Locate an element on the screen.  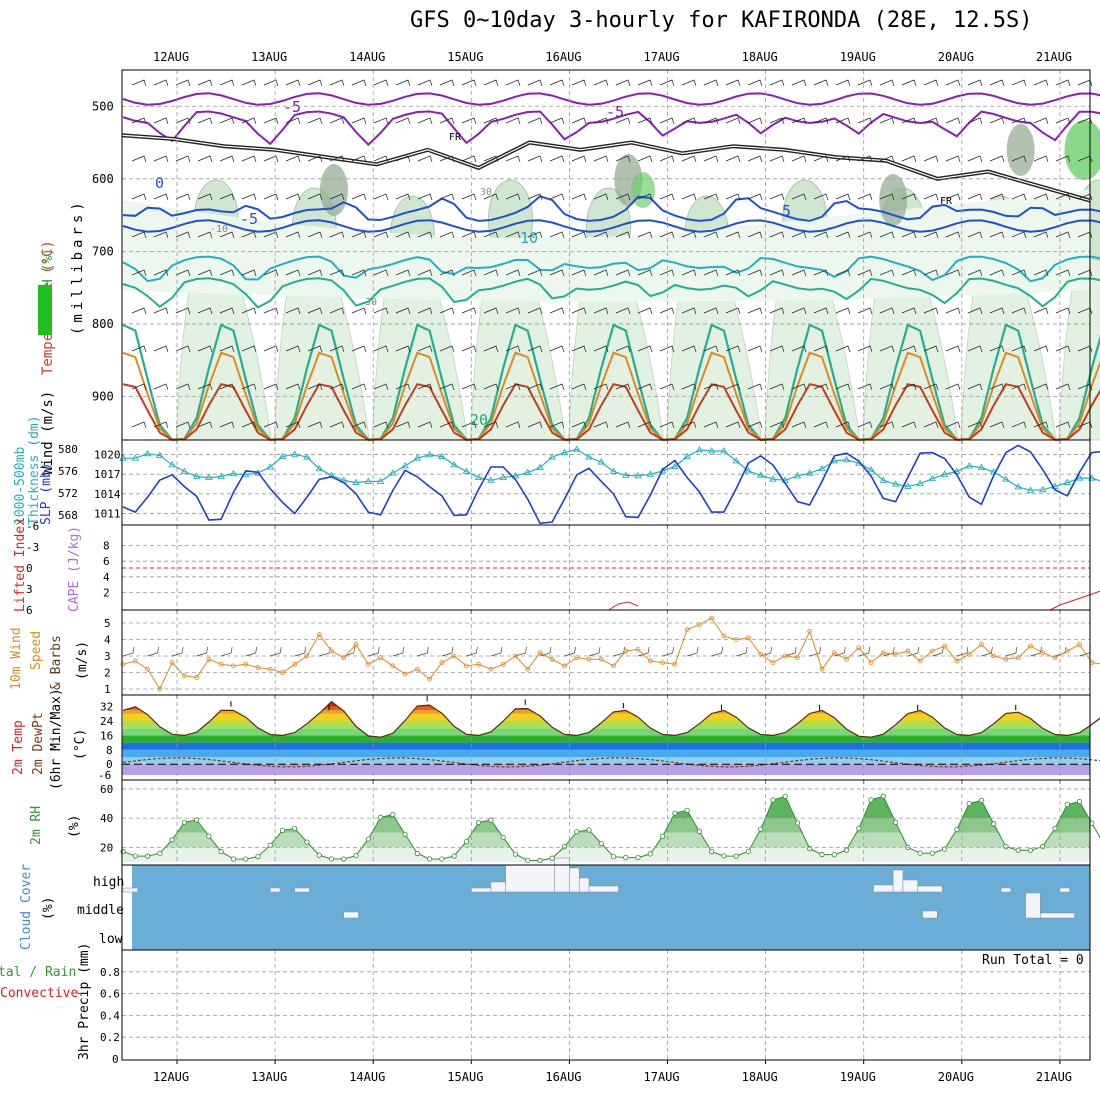
convective-legend: Convective is located at coordinates (39, 993).